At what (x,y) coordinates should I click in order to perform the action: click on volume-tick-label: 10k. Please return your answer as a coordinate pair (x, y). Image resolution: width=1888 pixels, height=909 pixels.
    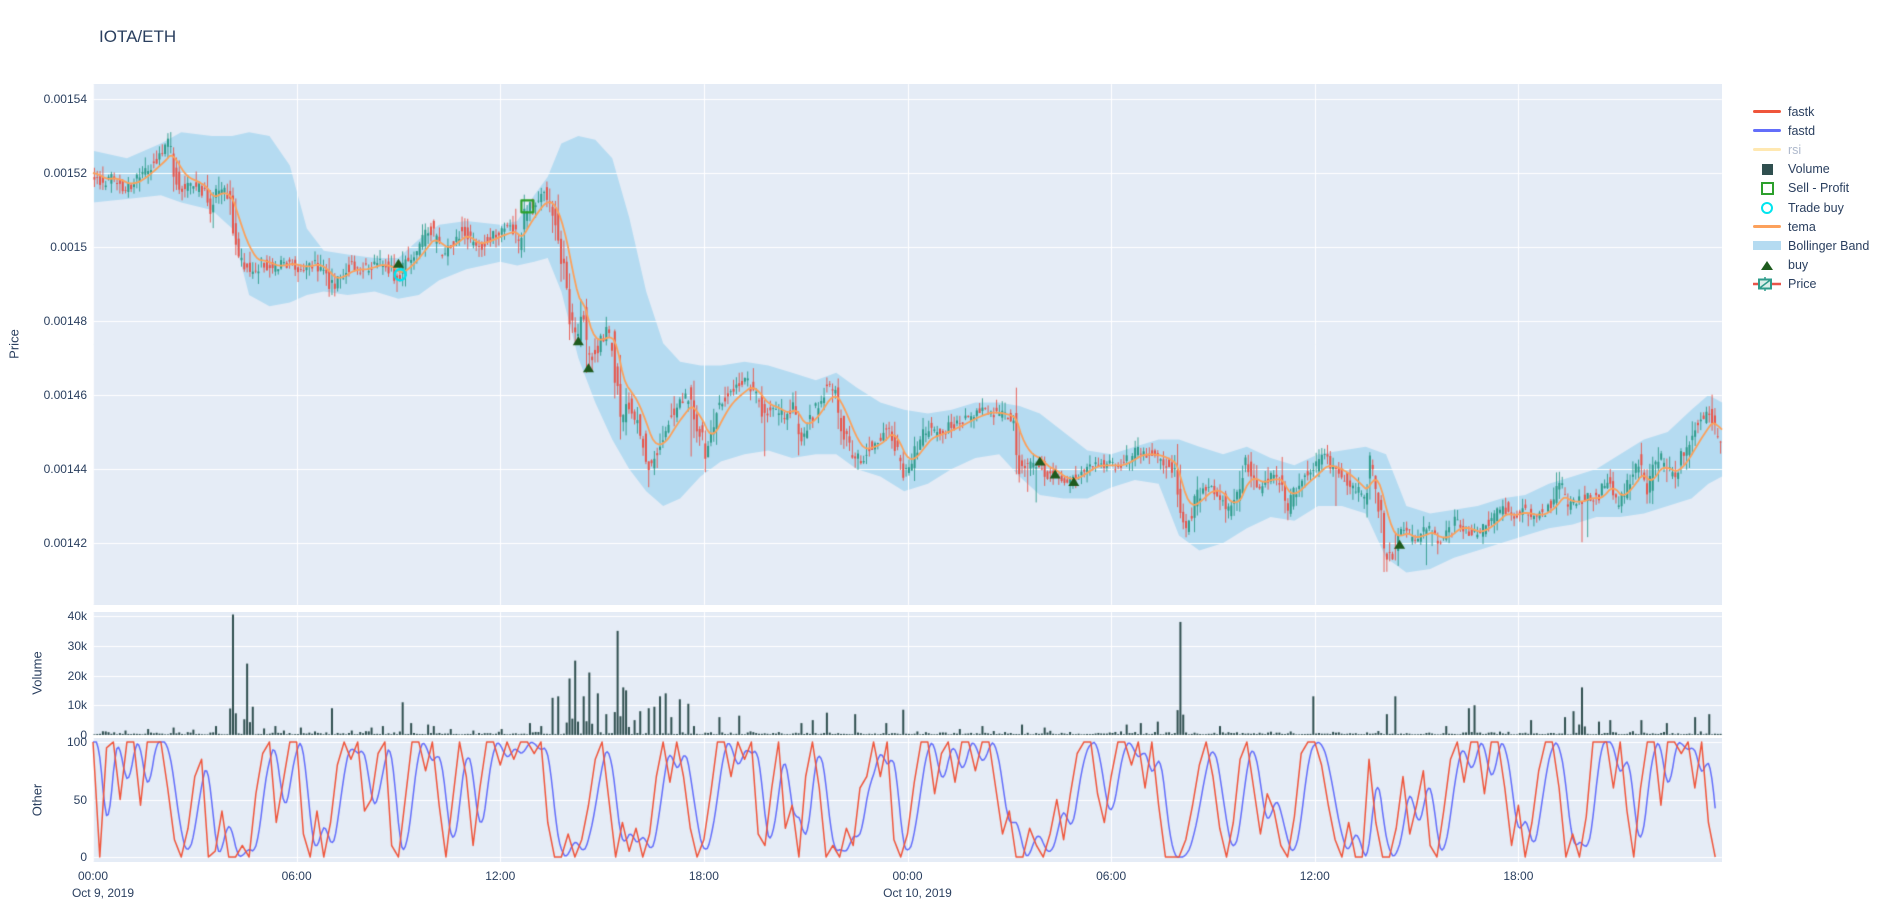
    Looking at the image, I should click on (77, 705).